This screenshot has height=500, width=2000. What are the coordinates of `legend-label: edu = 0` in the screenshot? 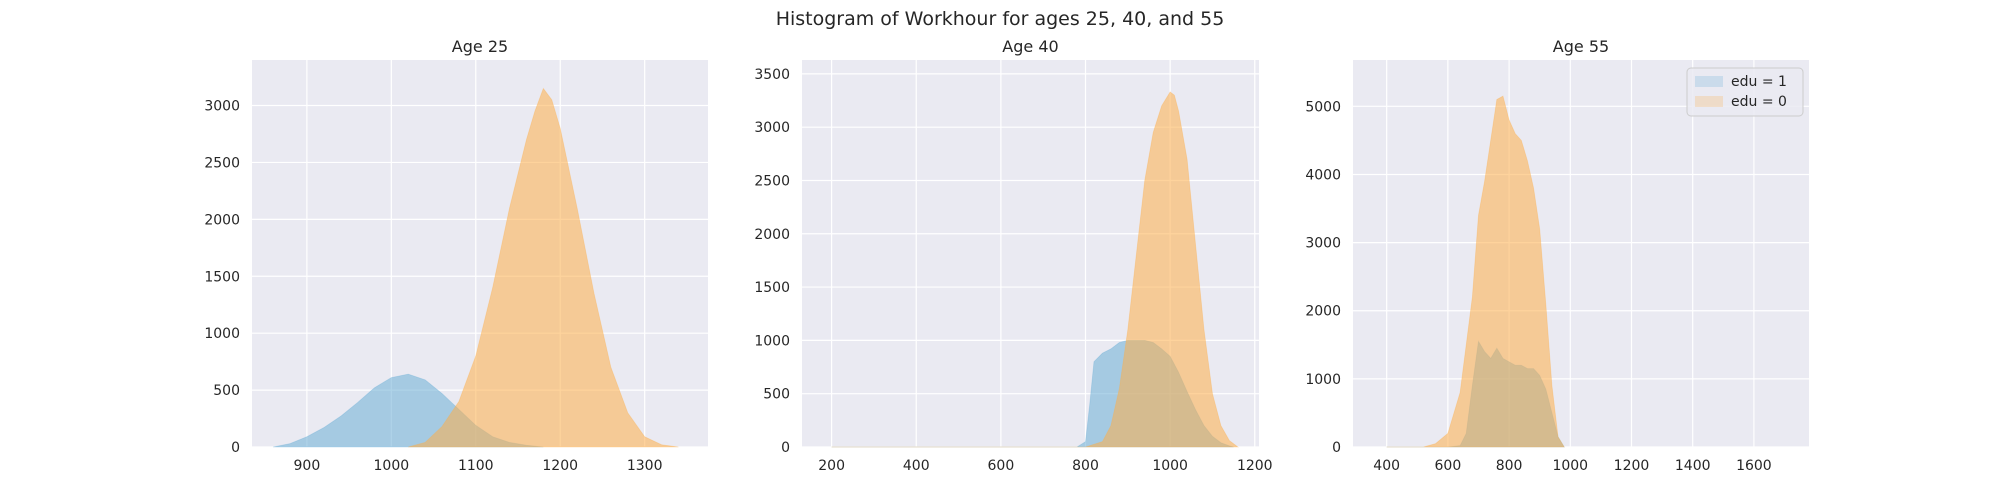 It's located at (1759, 102).